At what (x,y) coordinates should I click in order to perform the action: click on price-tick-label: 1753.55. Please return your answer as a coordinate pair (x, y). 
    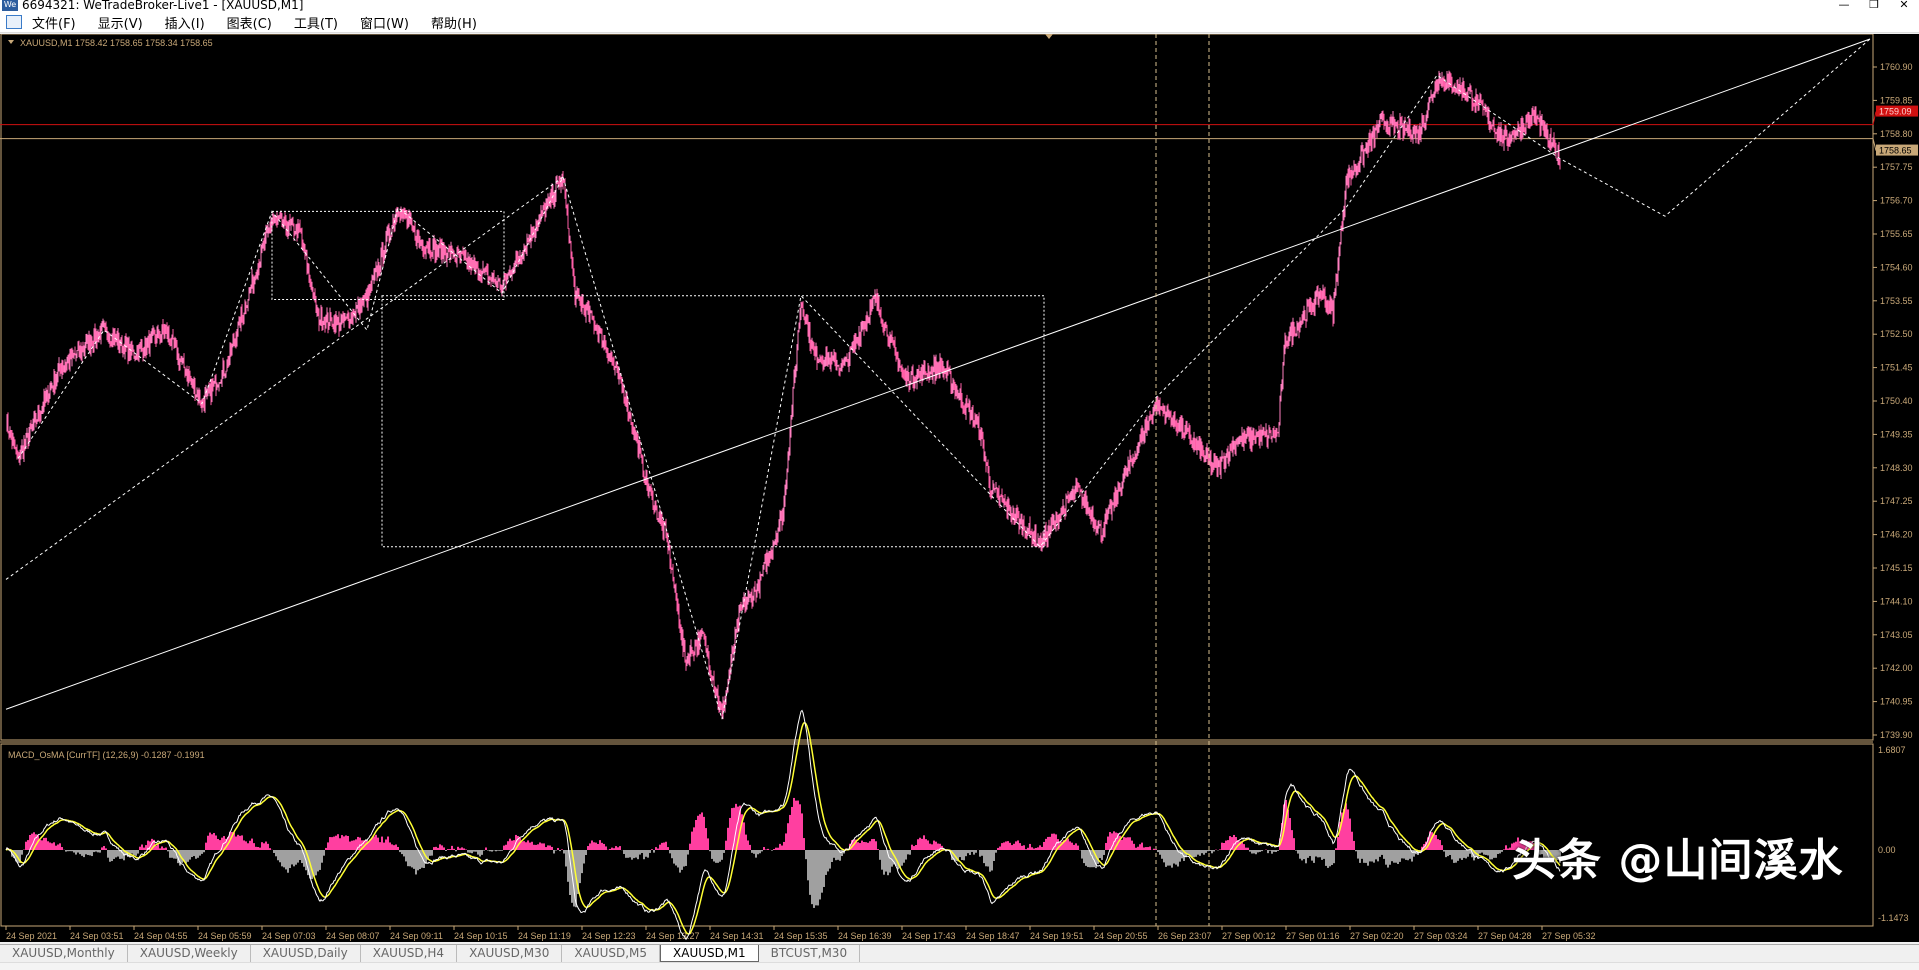
    Looking at the image, I should click on (1896, 301).